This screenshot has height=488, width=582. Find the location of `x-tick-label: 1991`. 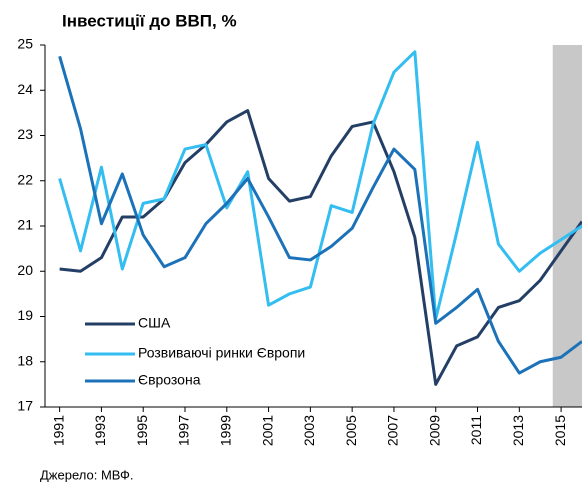

x-tick-label: 1991 is located at coordinates (58, 430).